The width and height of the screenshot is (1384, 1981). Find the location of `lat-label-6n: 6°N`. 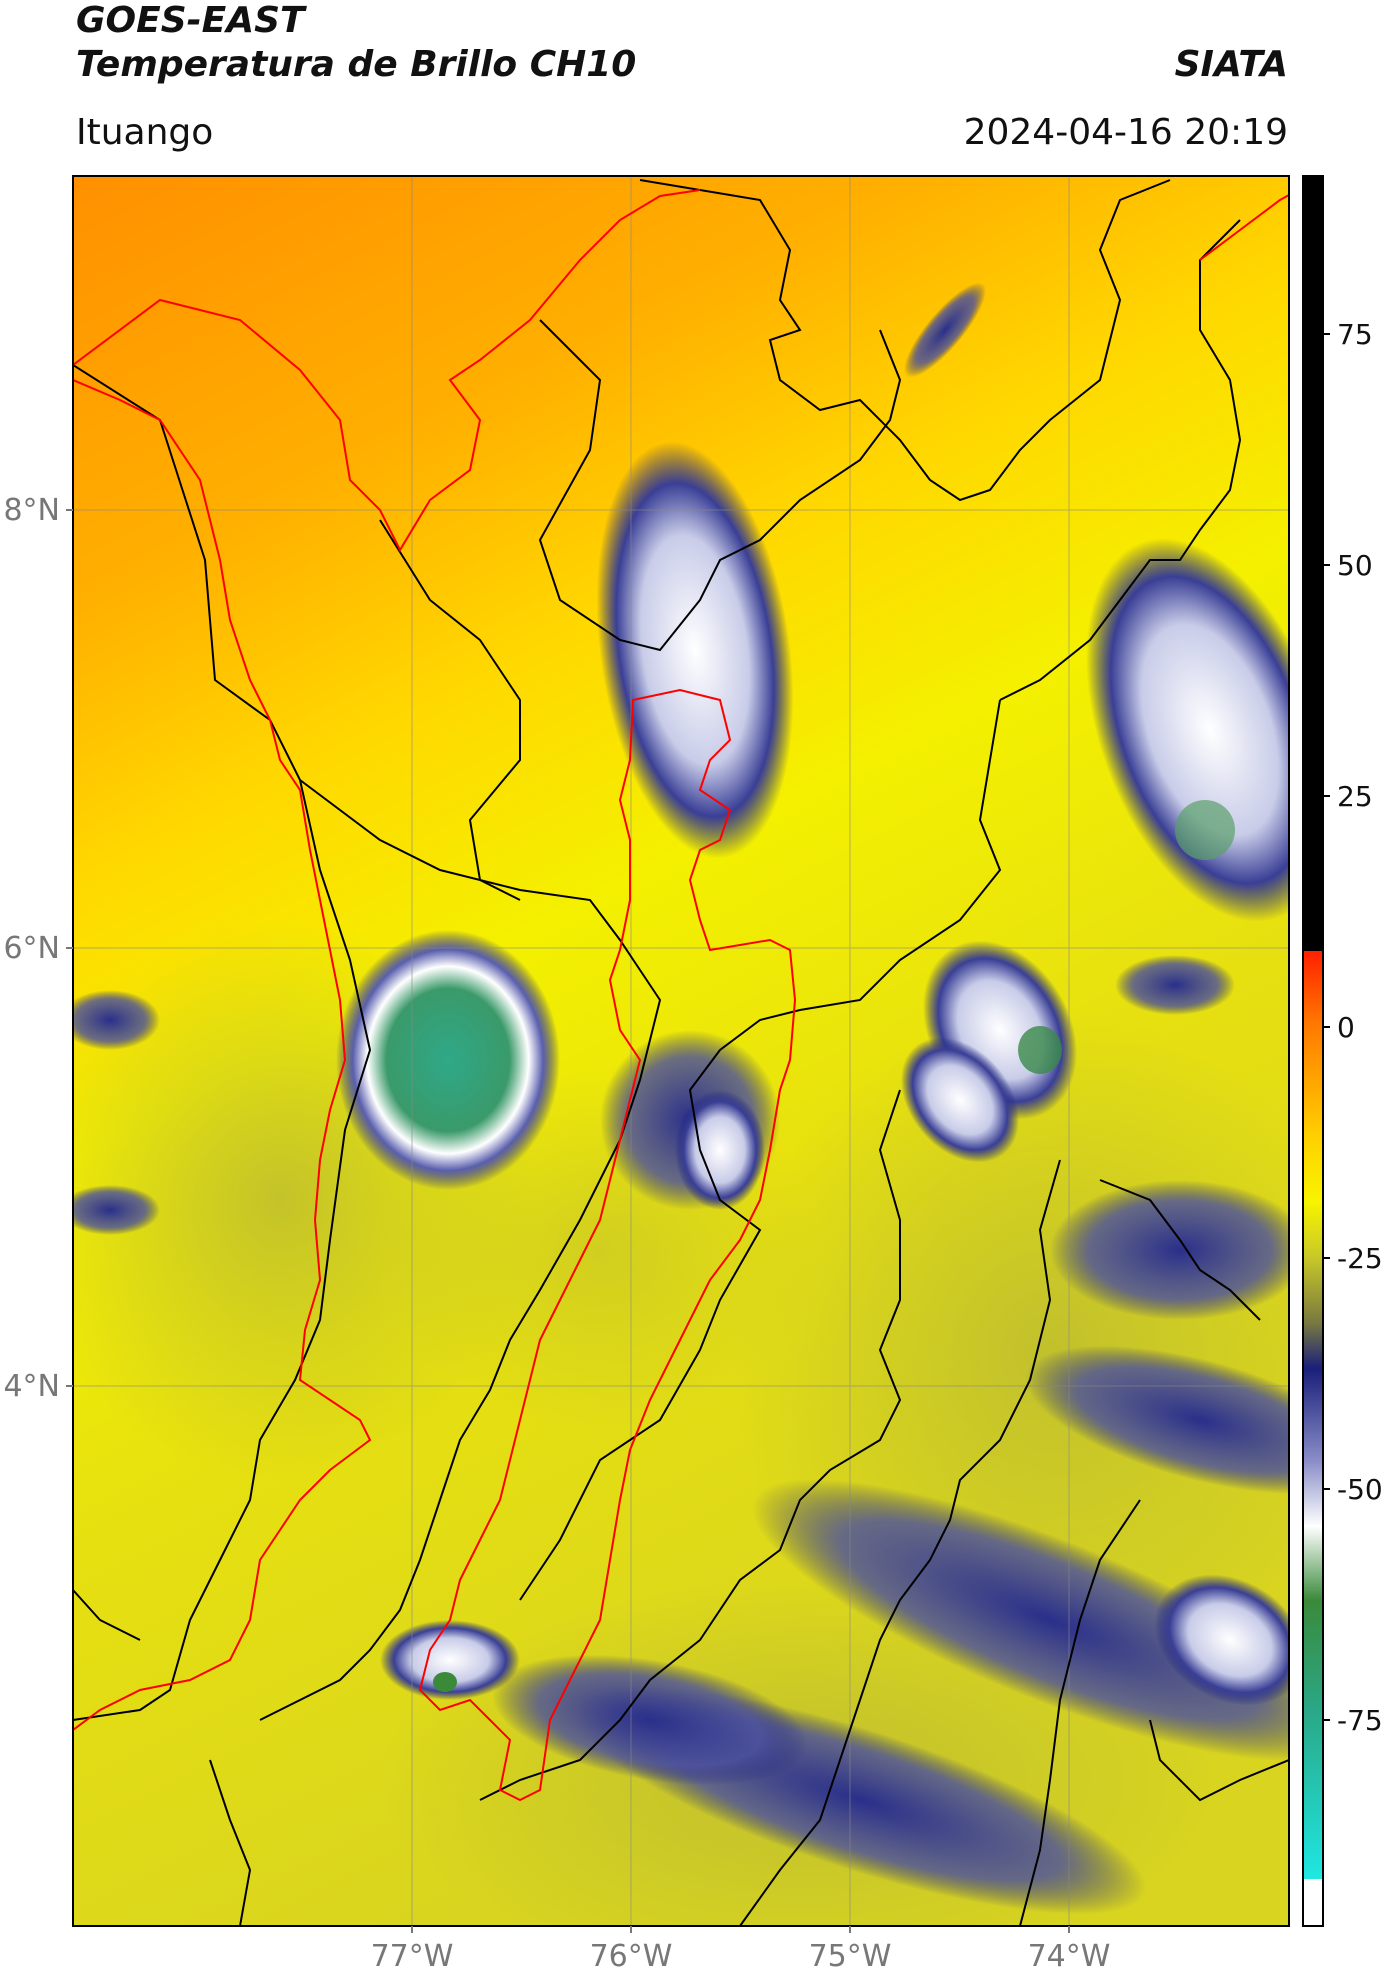

lat-label-6n: 6°N is located at coordinates (31, 948).